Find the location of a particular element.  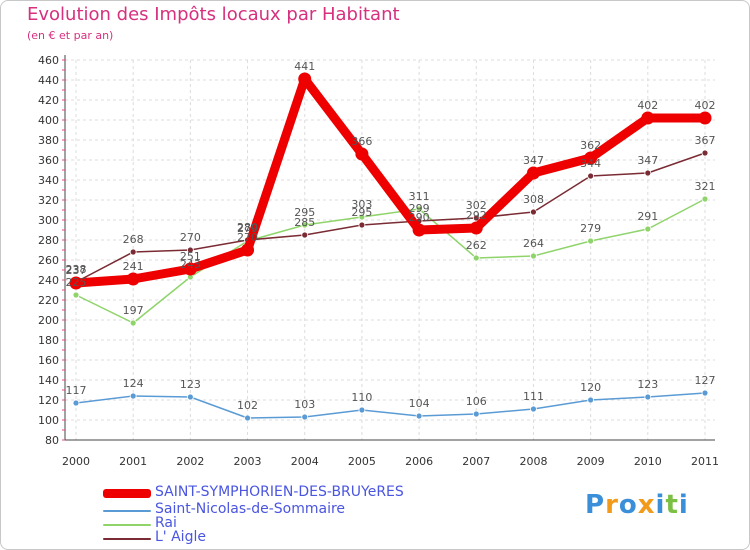

legend-label: Saint-Nicolas-de-Sommaire is located at coordinates (250, 509).